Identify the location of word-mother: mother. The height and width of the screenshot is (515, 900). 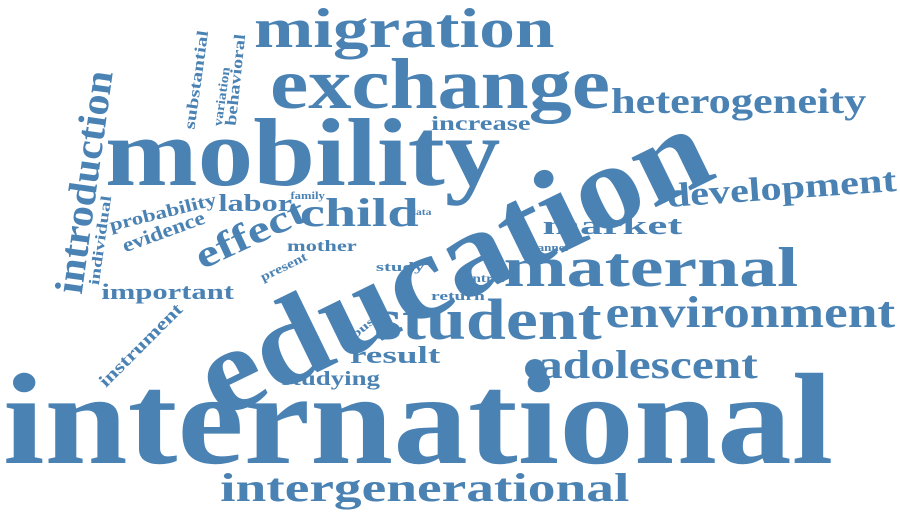
(322, 246).